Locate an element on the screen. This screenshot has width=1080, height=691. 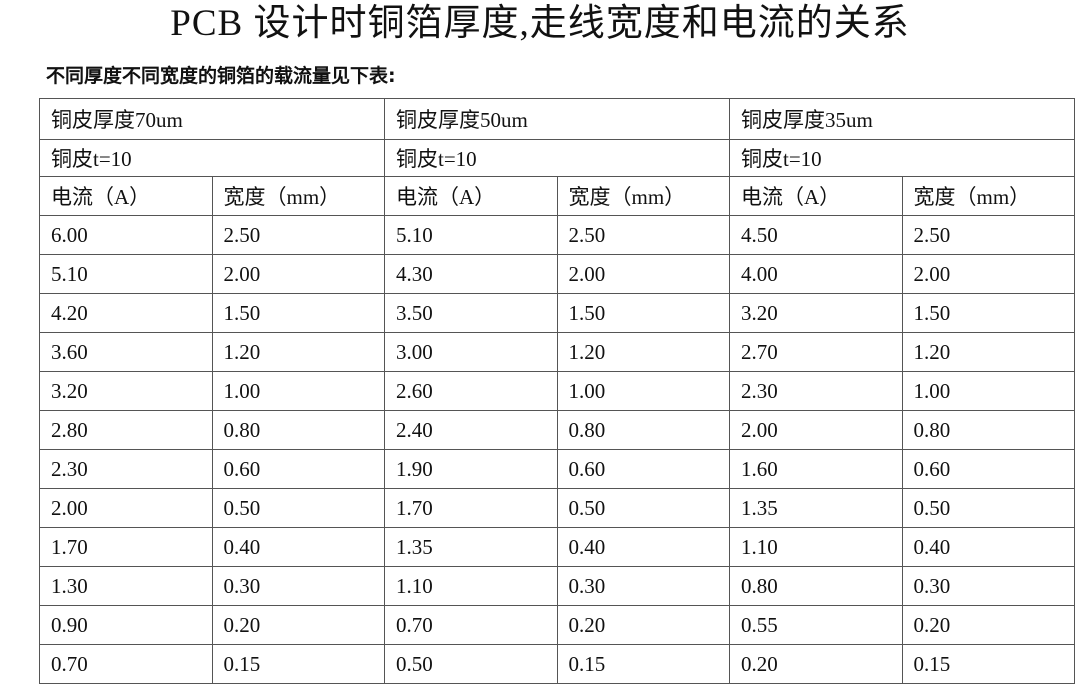
current-cell: 2.60 is located at coordinates (471, 391).